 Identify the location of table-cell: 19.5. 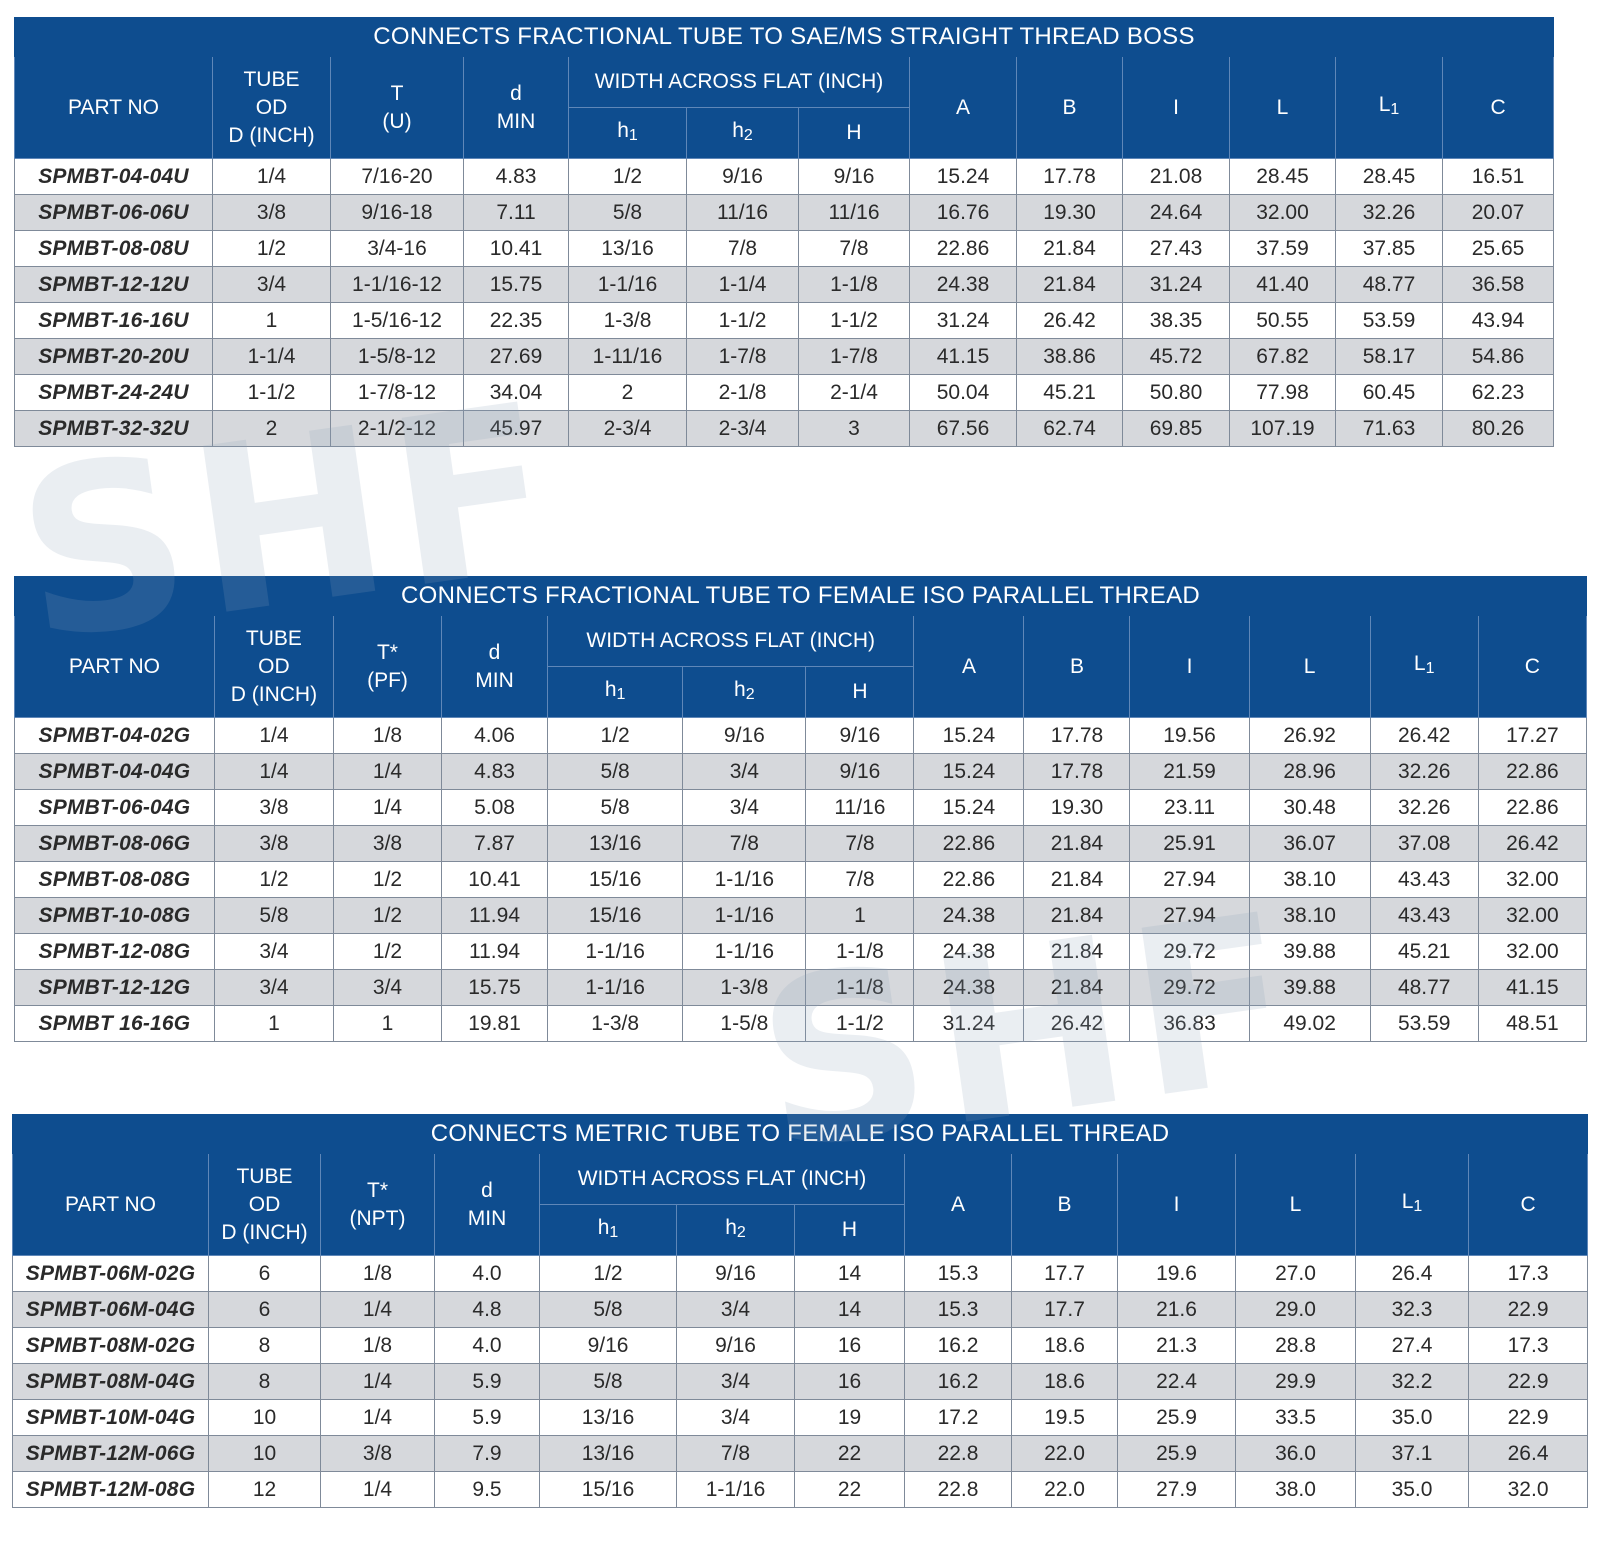
(1064, 1417).